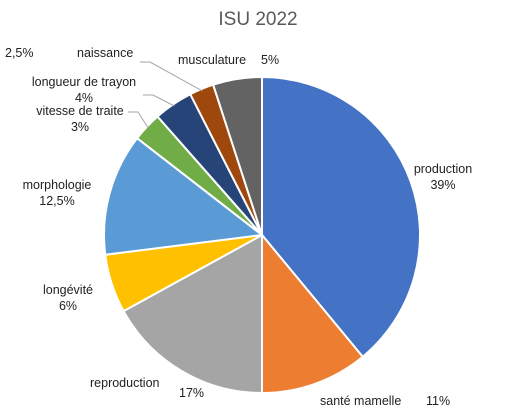 The height and width of the screenshot is (420, 508). What do you see at coordinates (56, 201) in the screenshot?
I see `slice-label-value-5: 12,5%` at bounding box center [56, 201].